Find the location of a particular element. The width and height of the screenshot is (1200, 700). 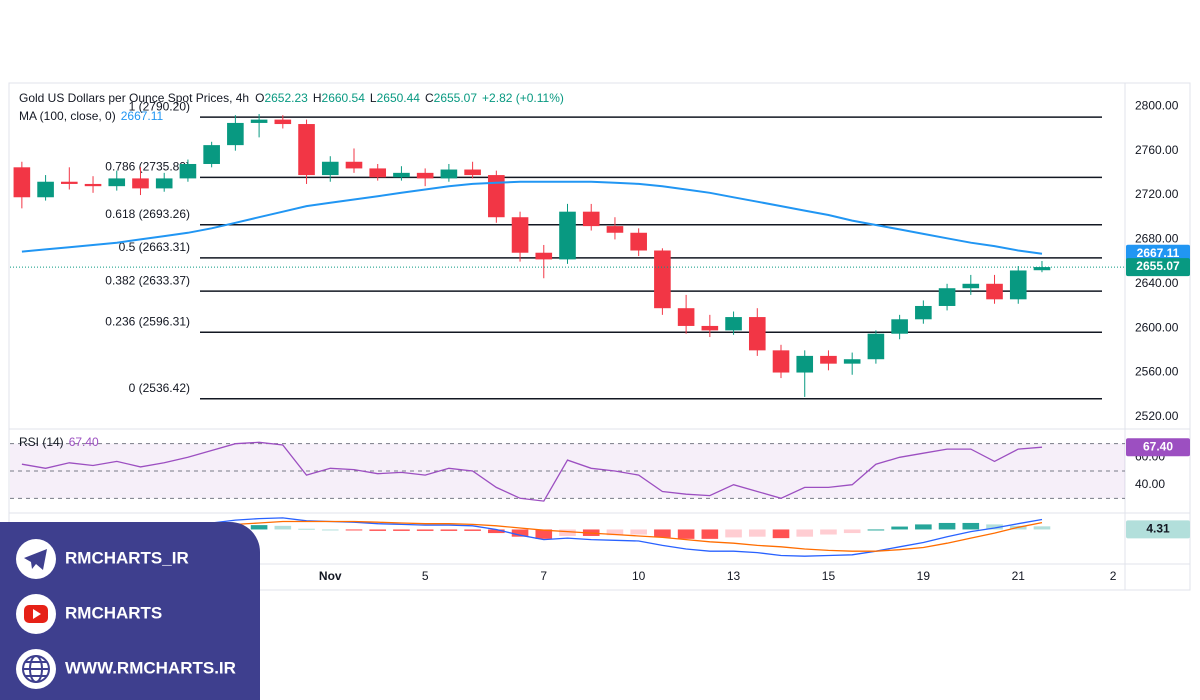

y-tick-label: 2680.00 is located at coordinates (1157, 239).